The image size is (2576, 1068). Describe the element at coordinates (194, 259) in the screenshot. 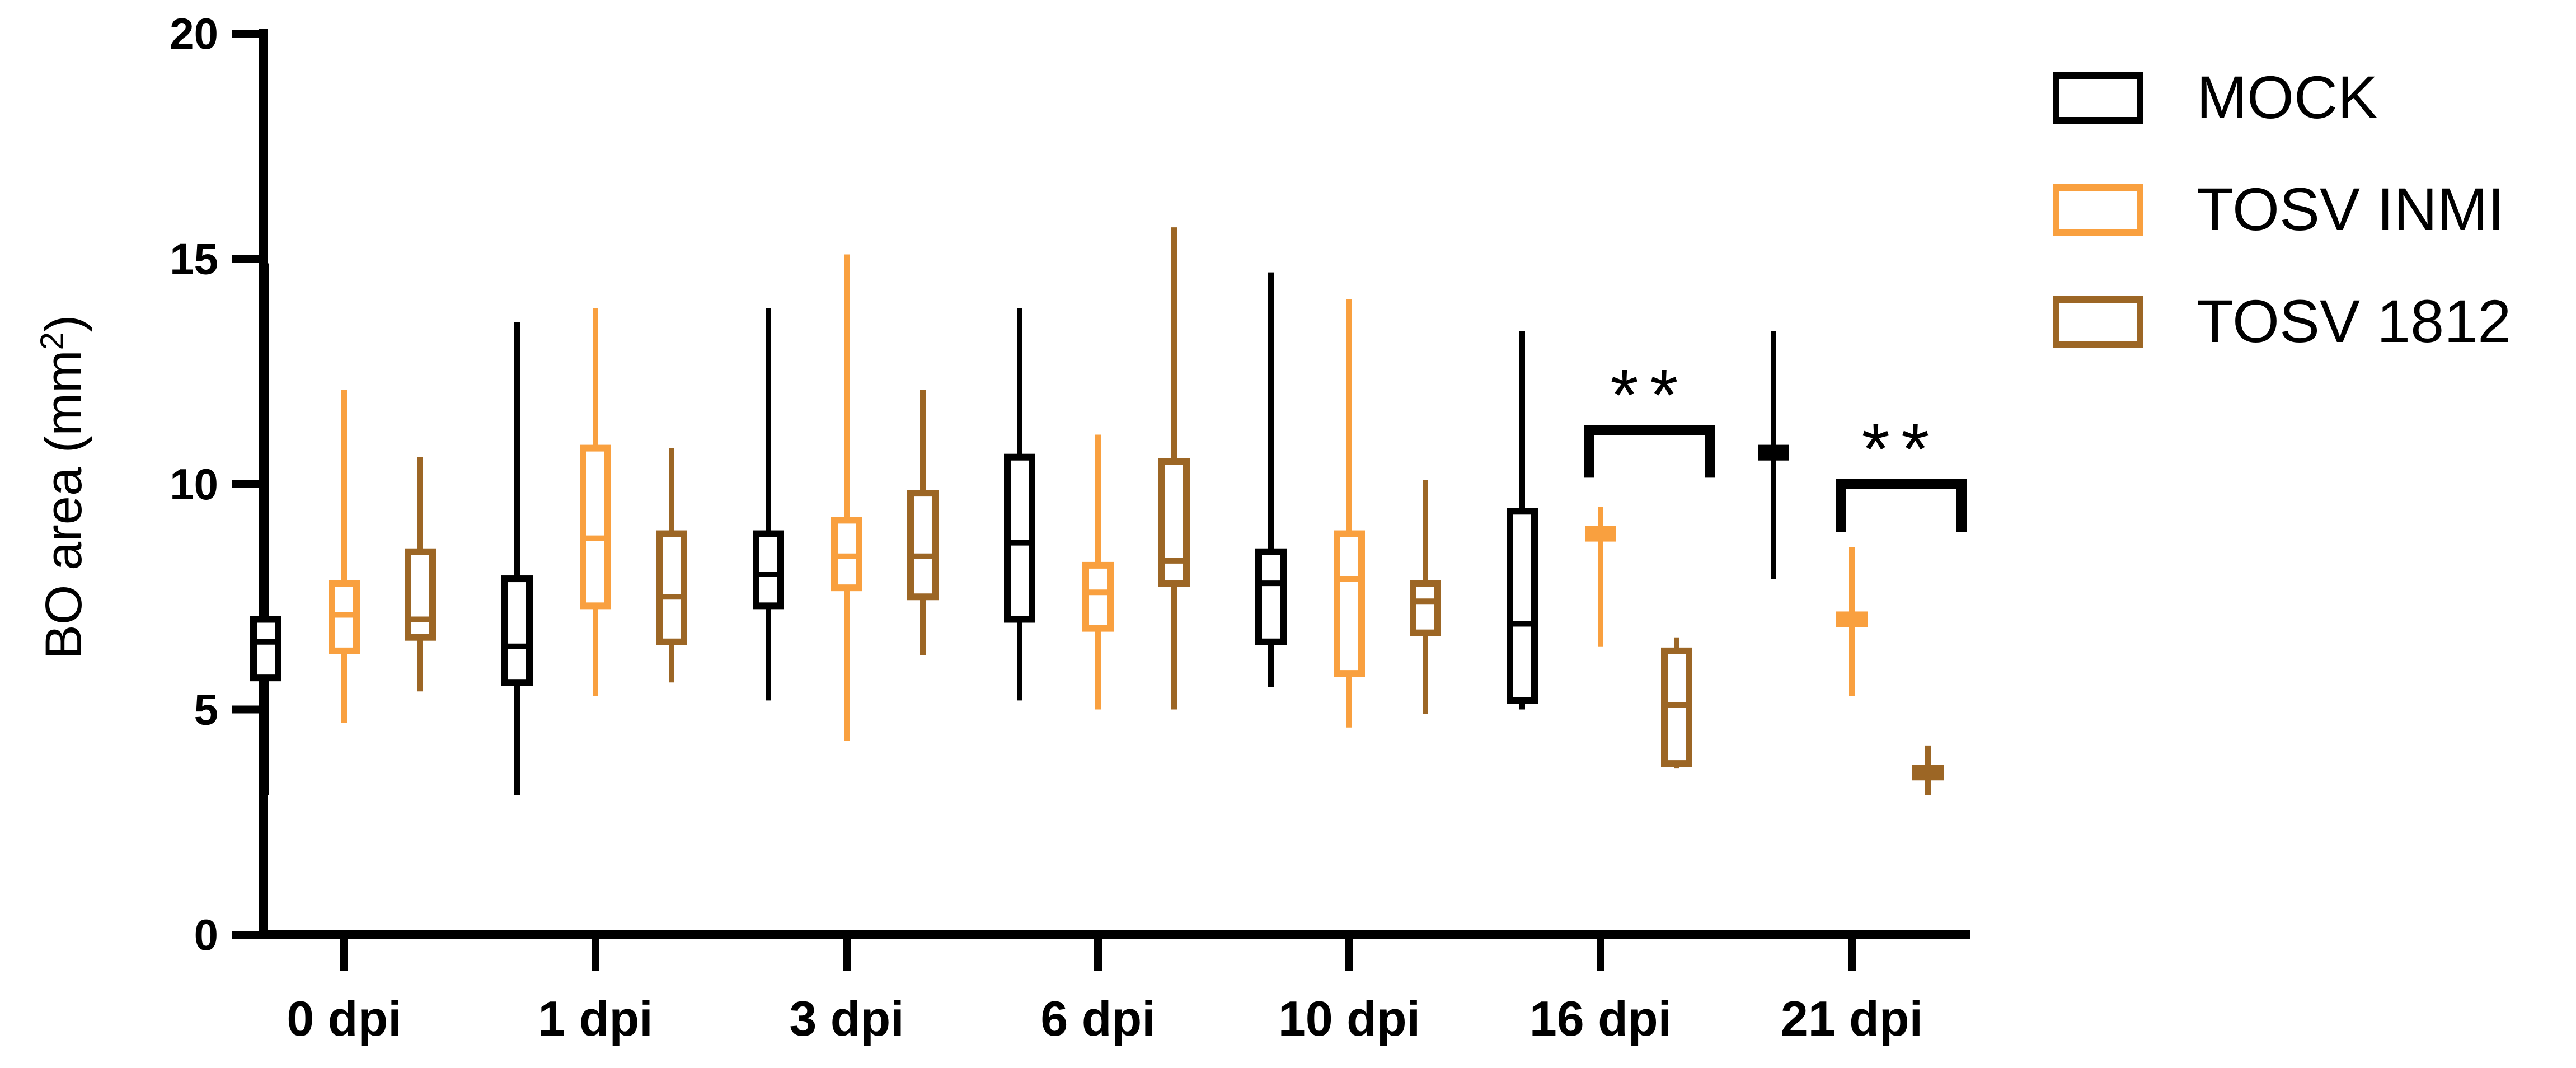

I see `y-tick-label: 15` at that location.